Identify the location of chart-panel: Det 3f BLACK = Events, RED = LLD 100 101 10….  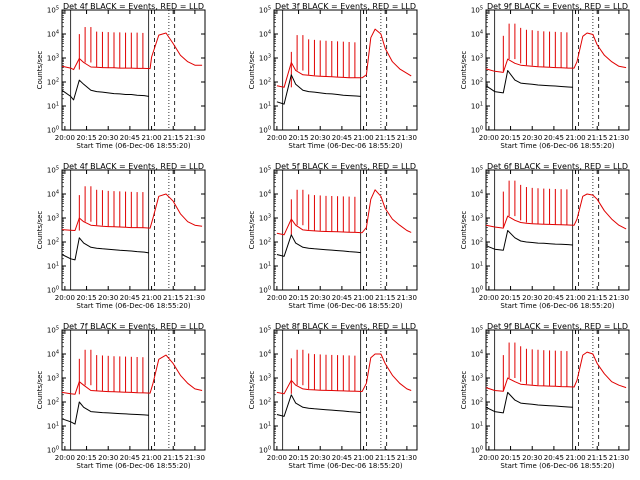
(333, 76).